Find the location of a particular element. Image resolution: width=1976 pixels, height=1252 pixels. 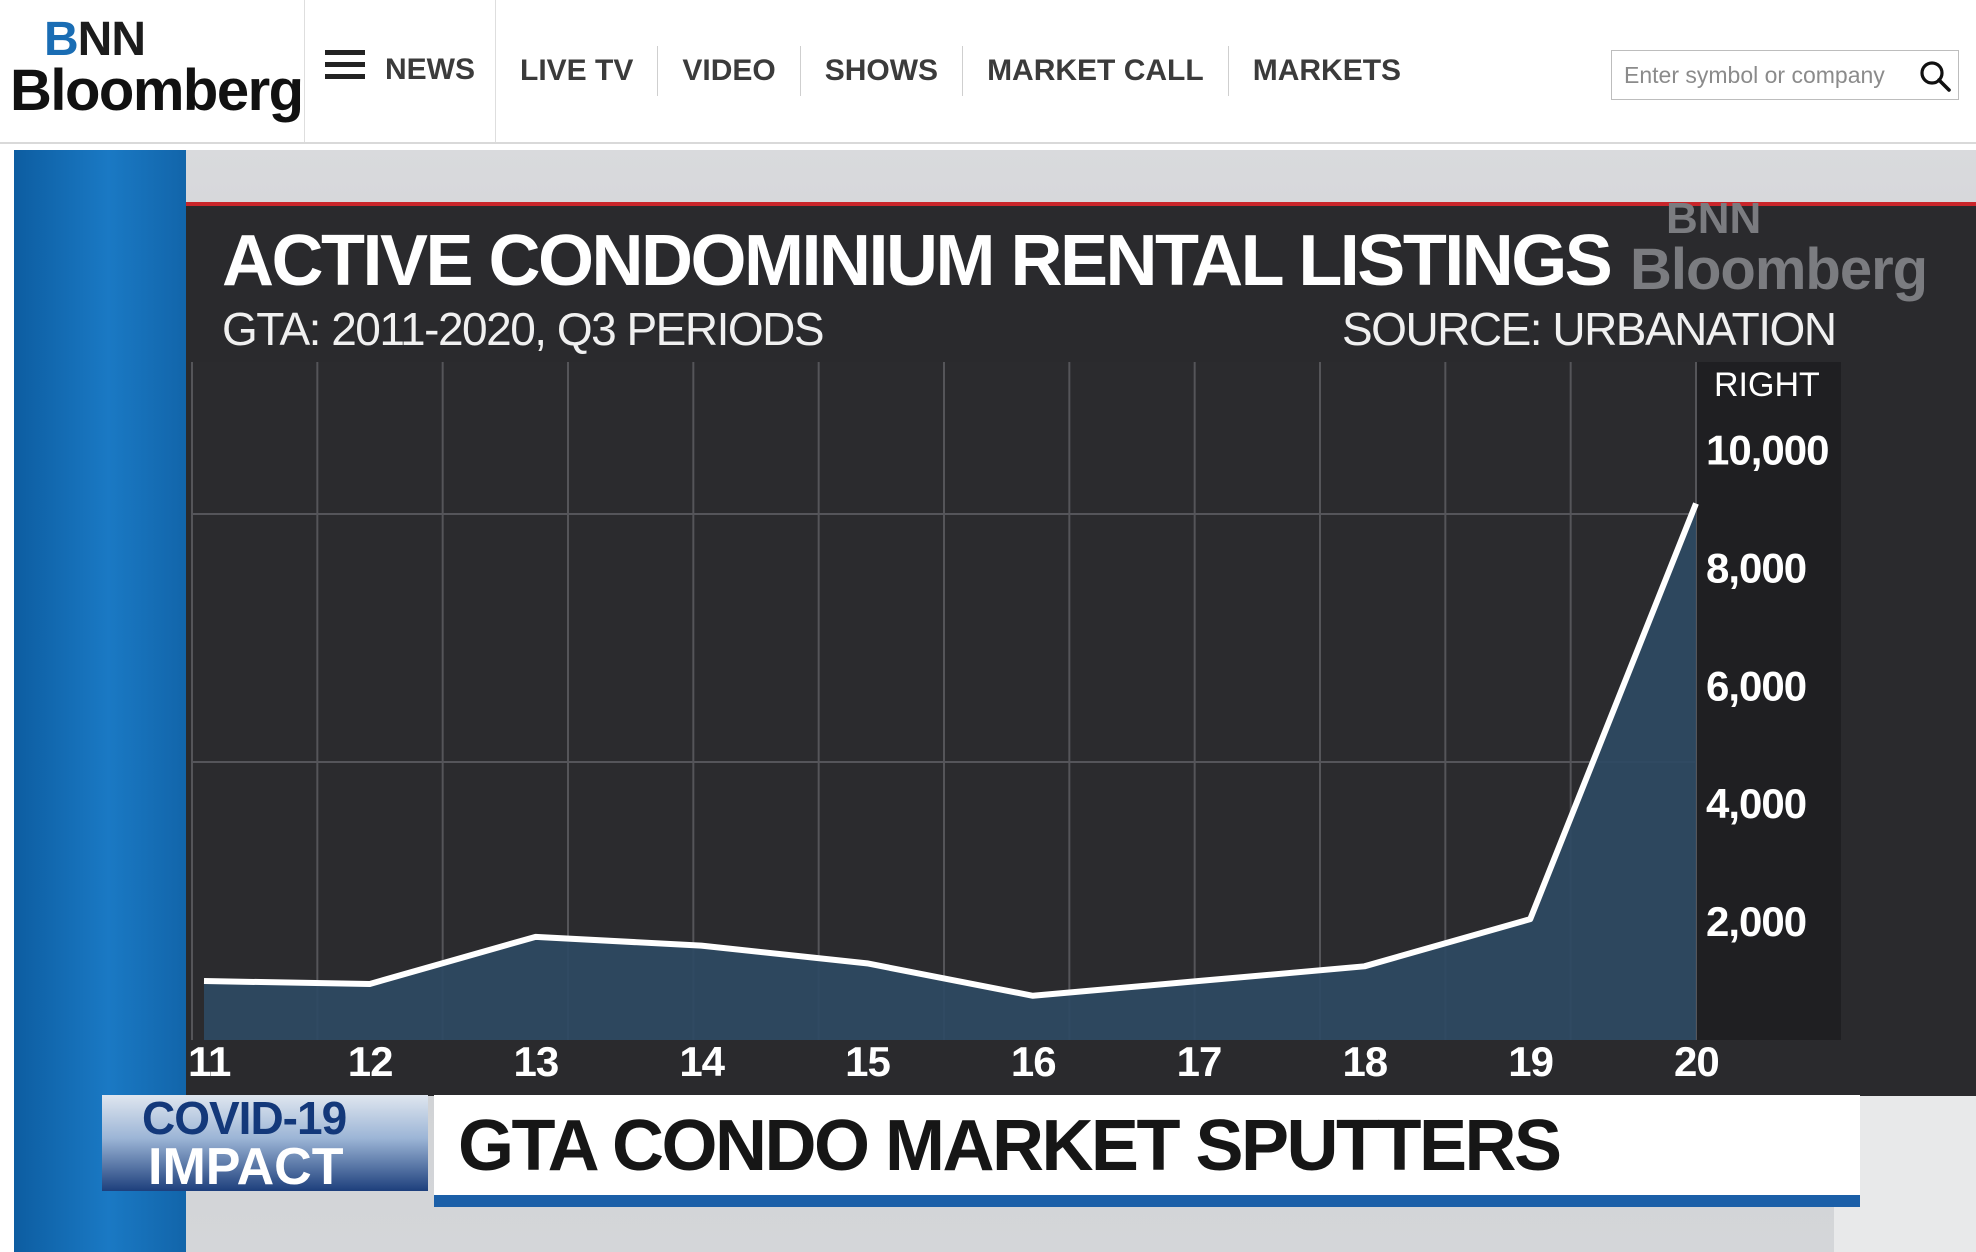

y-tick-label: 8,000 is located at coordinates (1756, 567).